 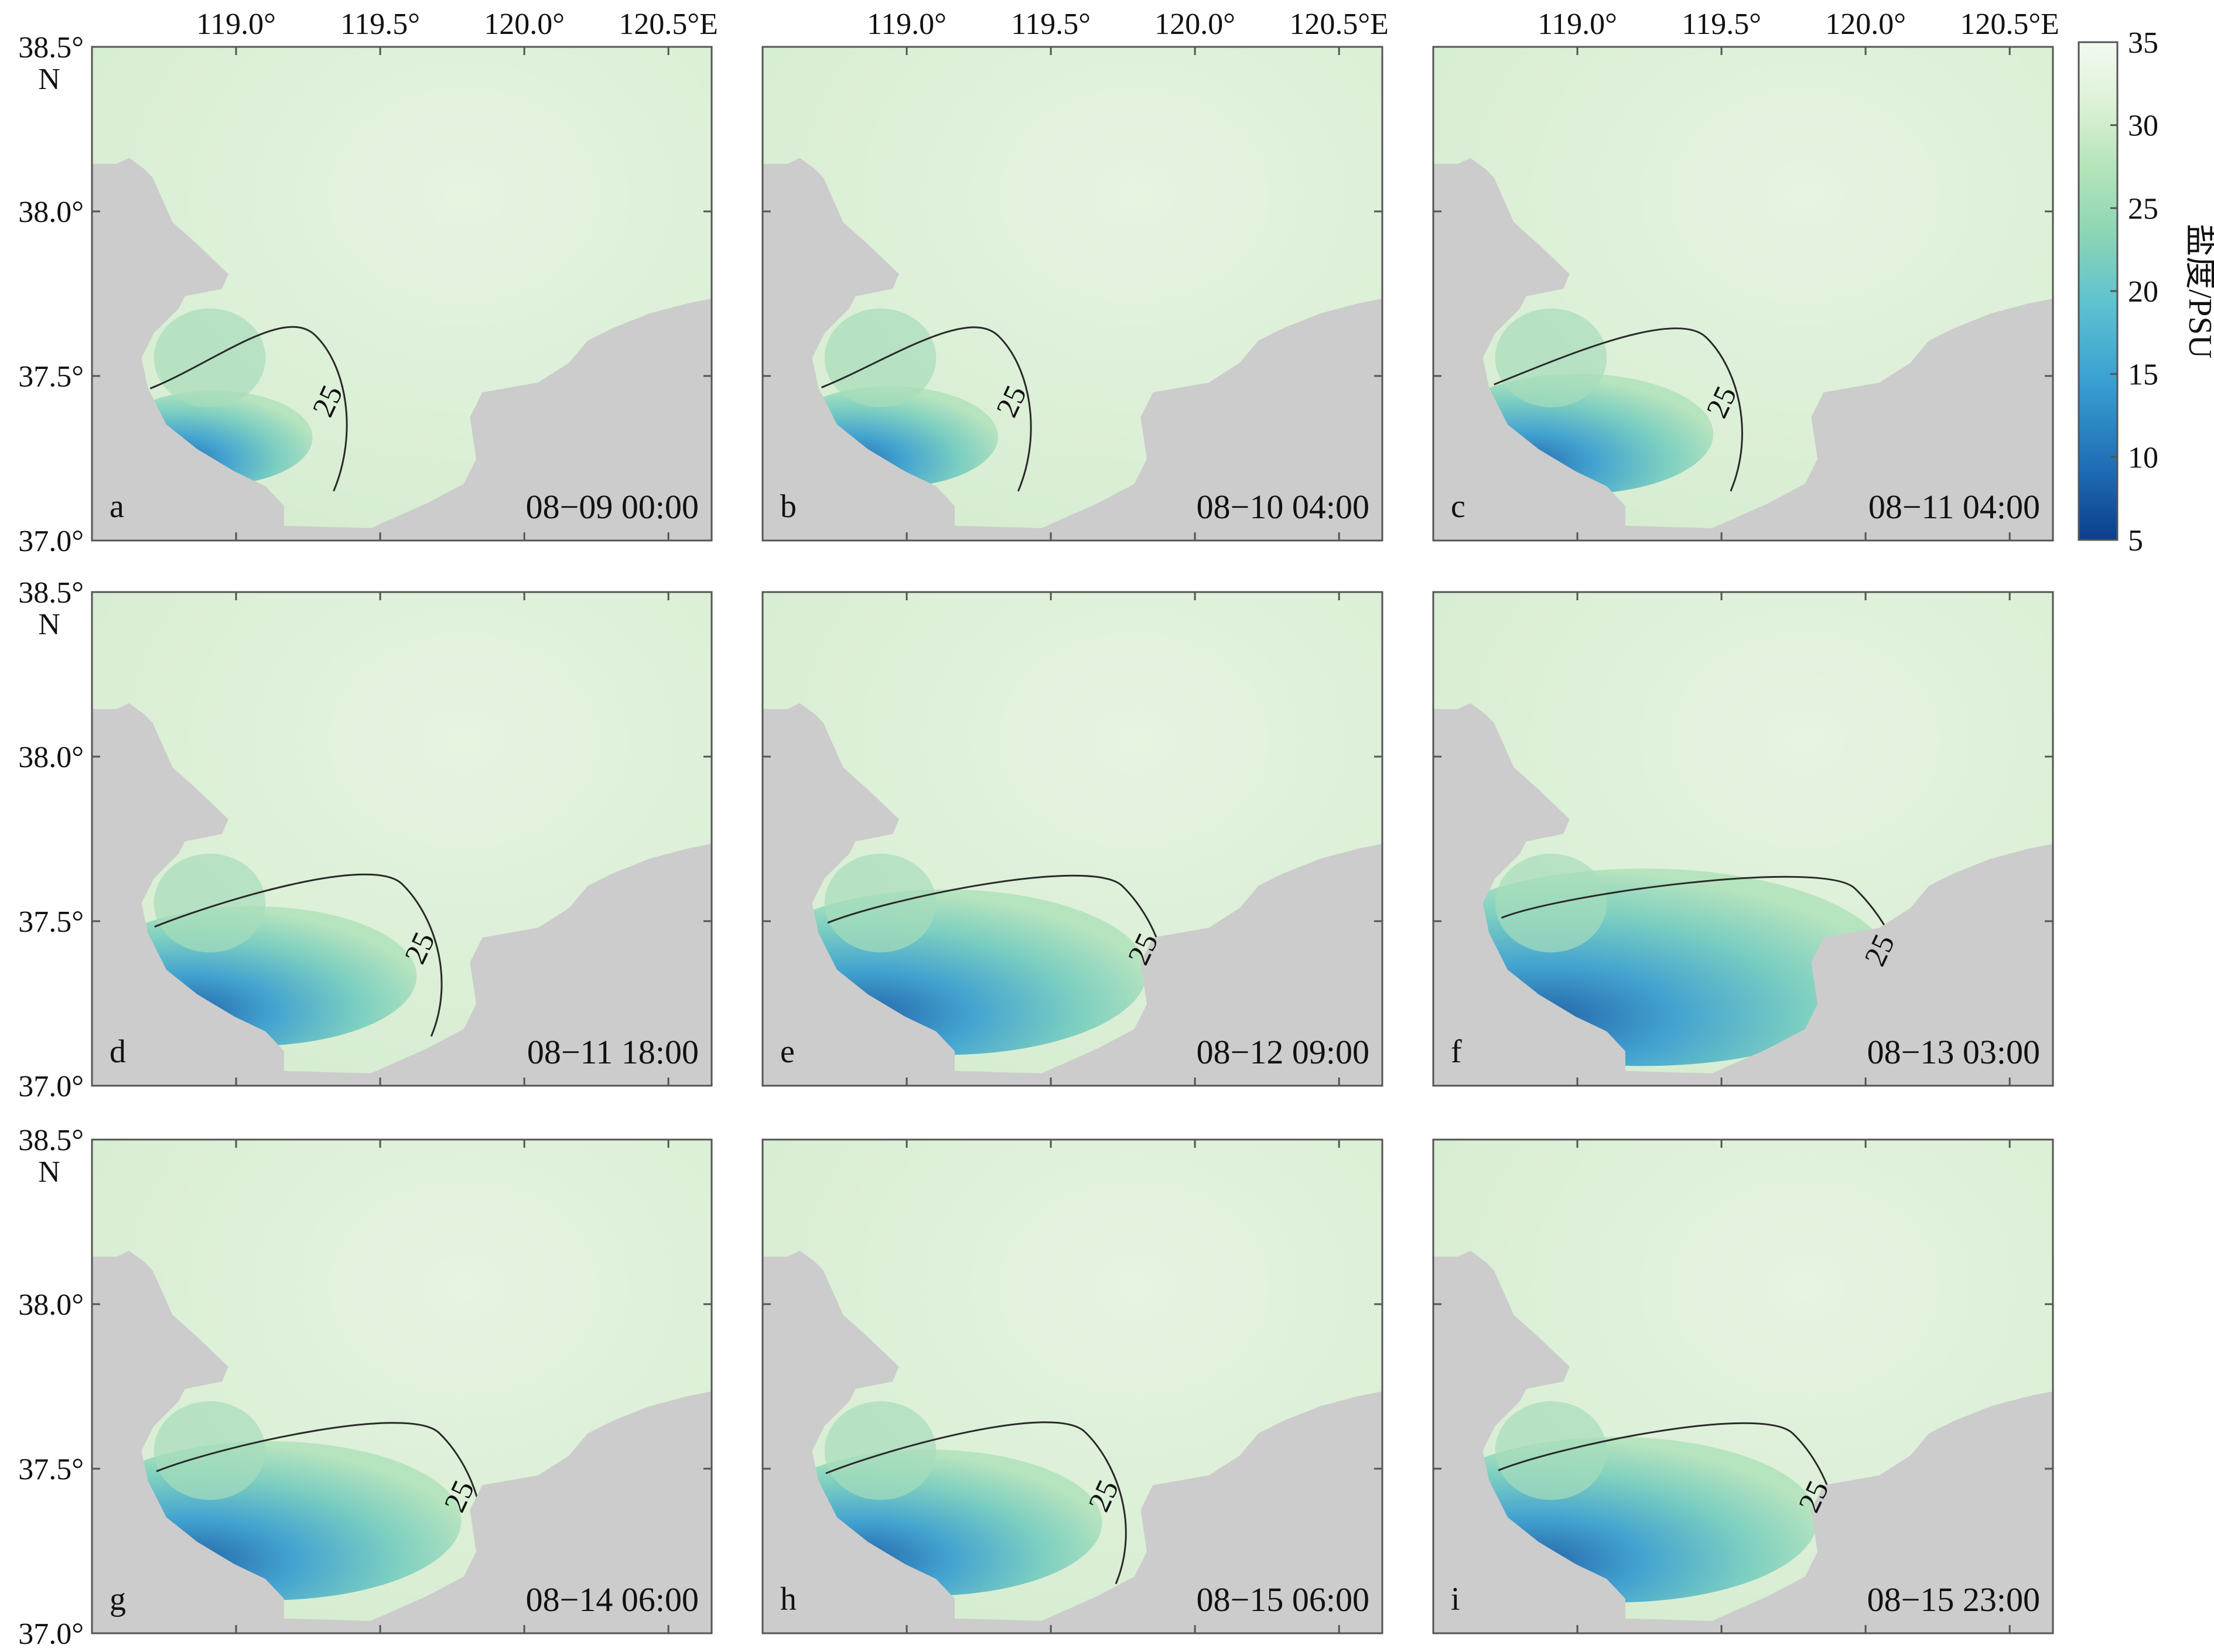 What do you see at coordinates (2143, 126) in the screenshot?
I see `colorbar-tick-label: 30` at bounding box center [2143, 126].